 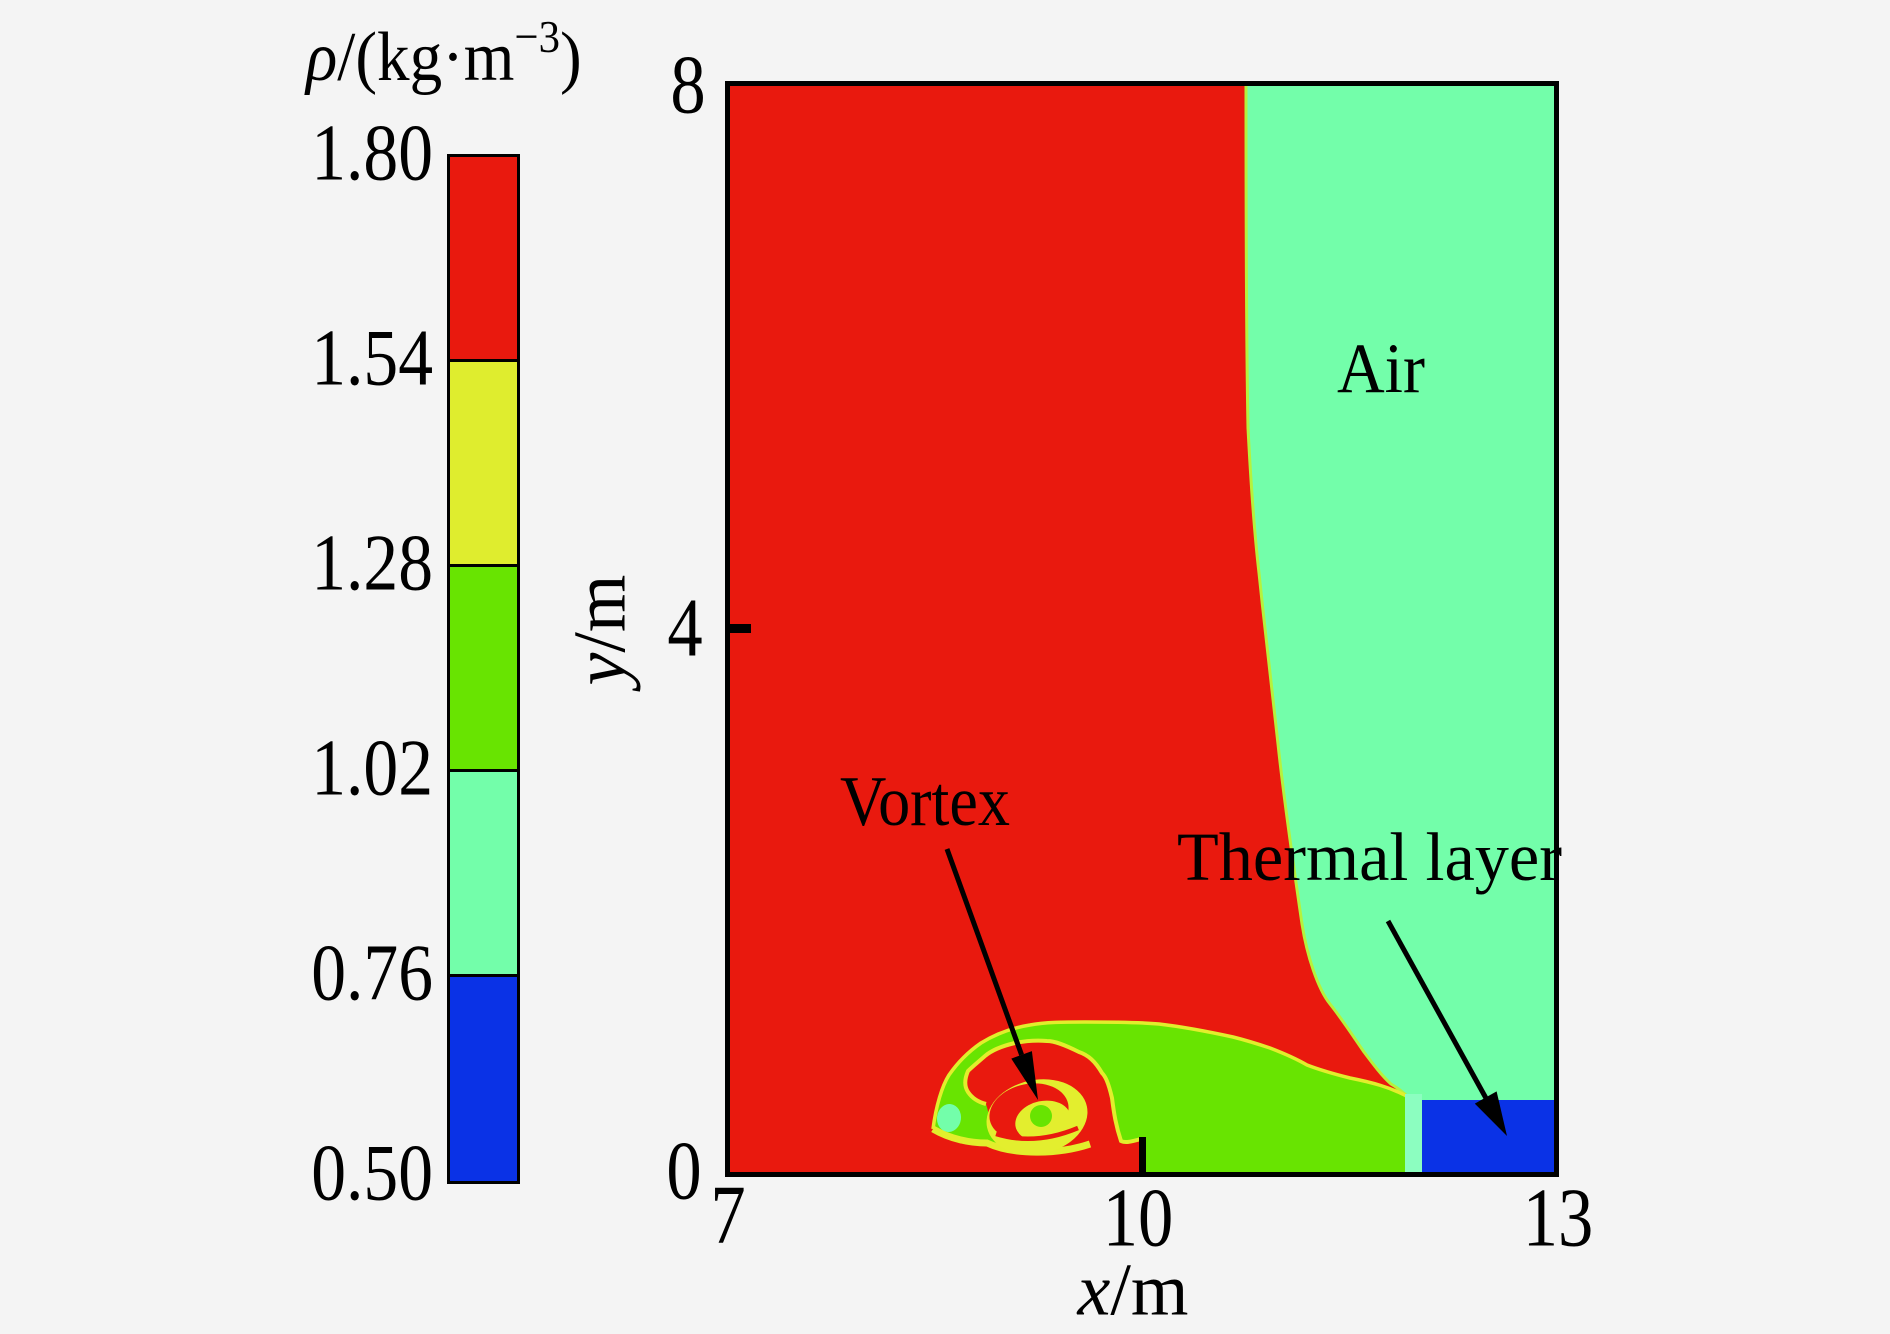 What do you see at coordinates (1369, 857) in the screenshot?
I see `svg-text: Thermal layer` at bounding box center [1369, 857].